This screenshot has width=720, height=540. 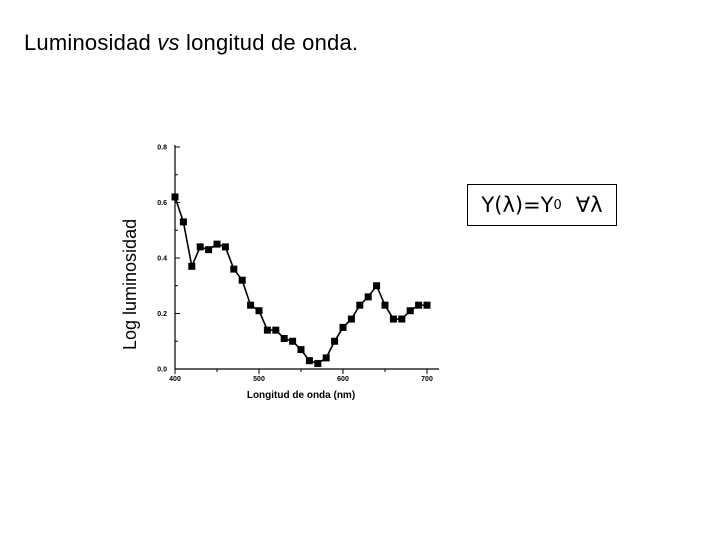 What do you see at coordinates (162, 203) in the screenshot?
I see `y-tick-label: 0.6` at bounding box center [162, 203].